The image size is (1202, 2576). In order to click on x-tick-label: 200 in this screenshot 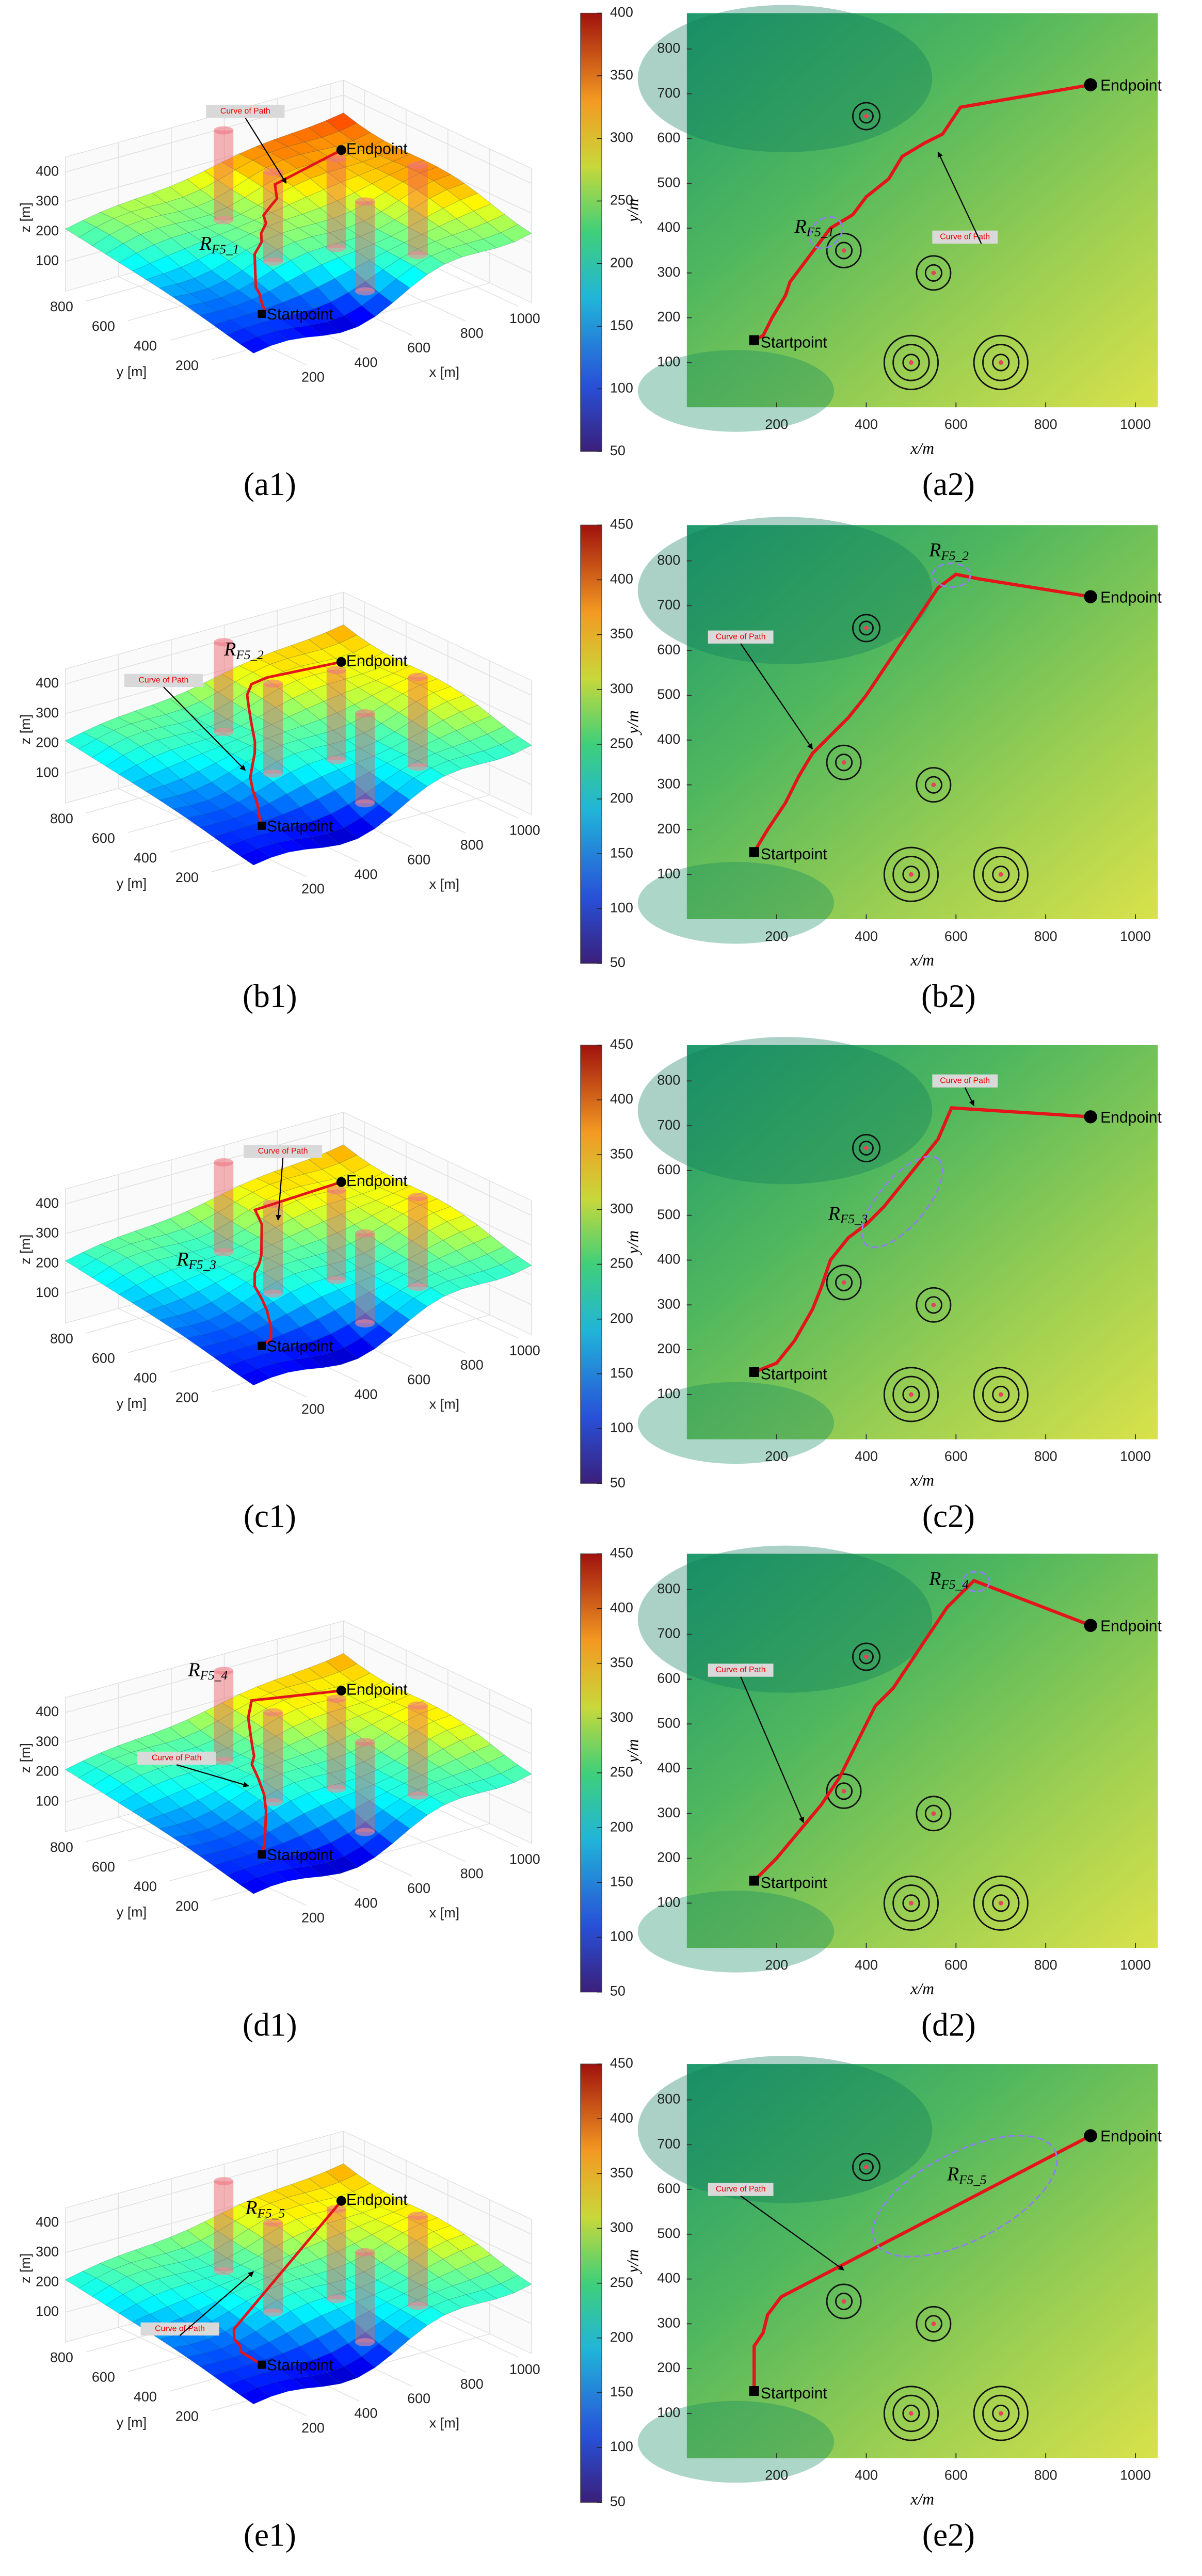, I will do `click(313, 1917)`.